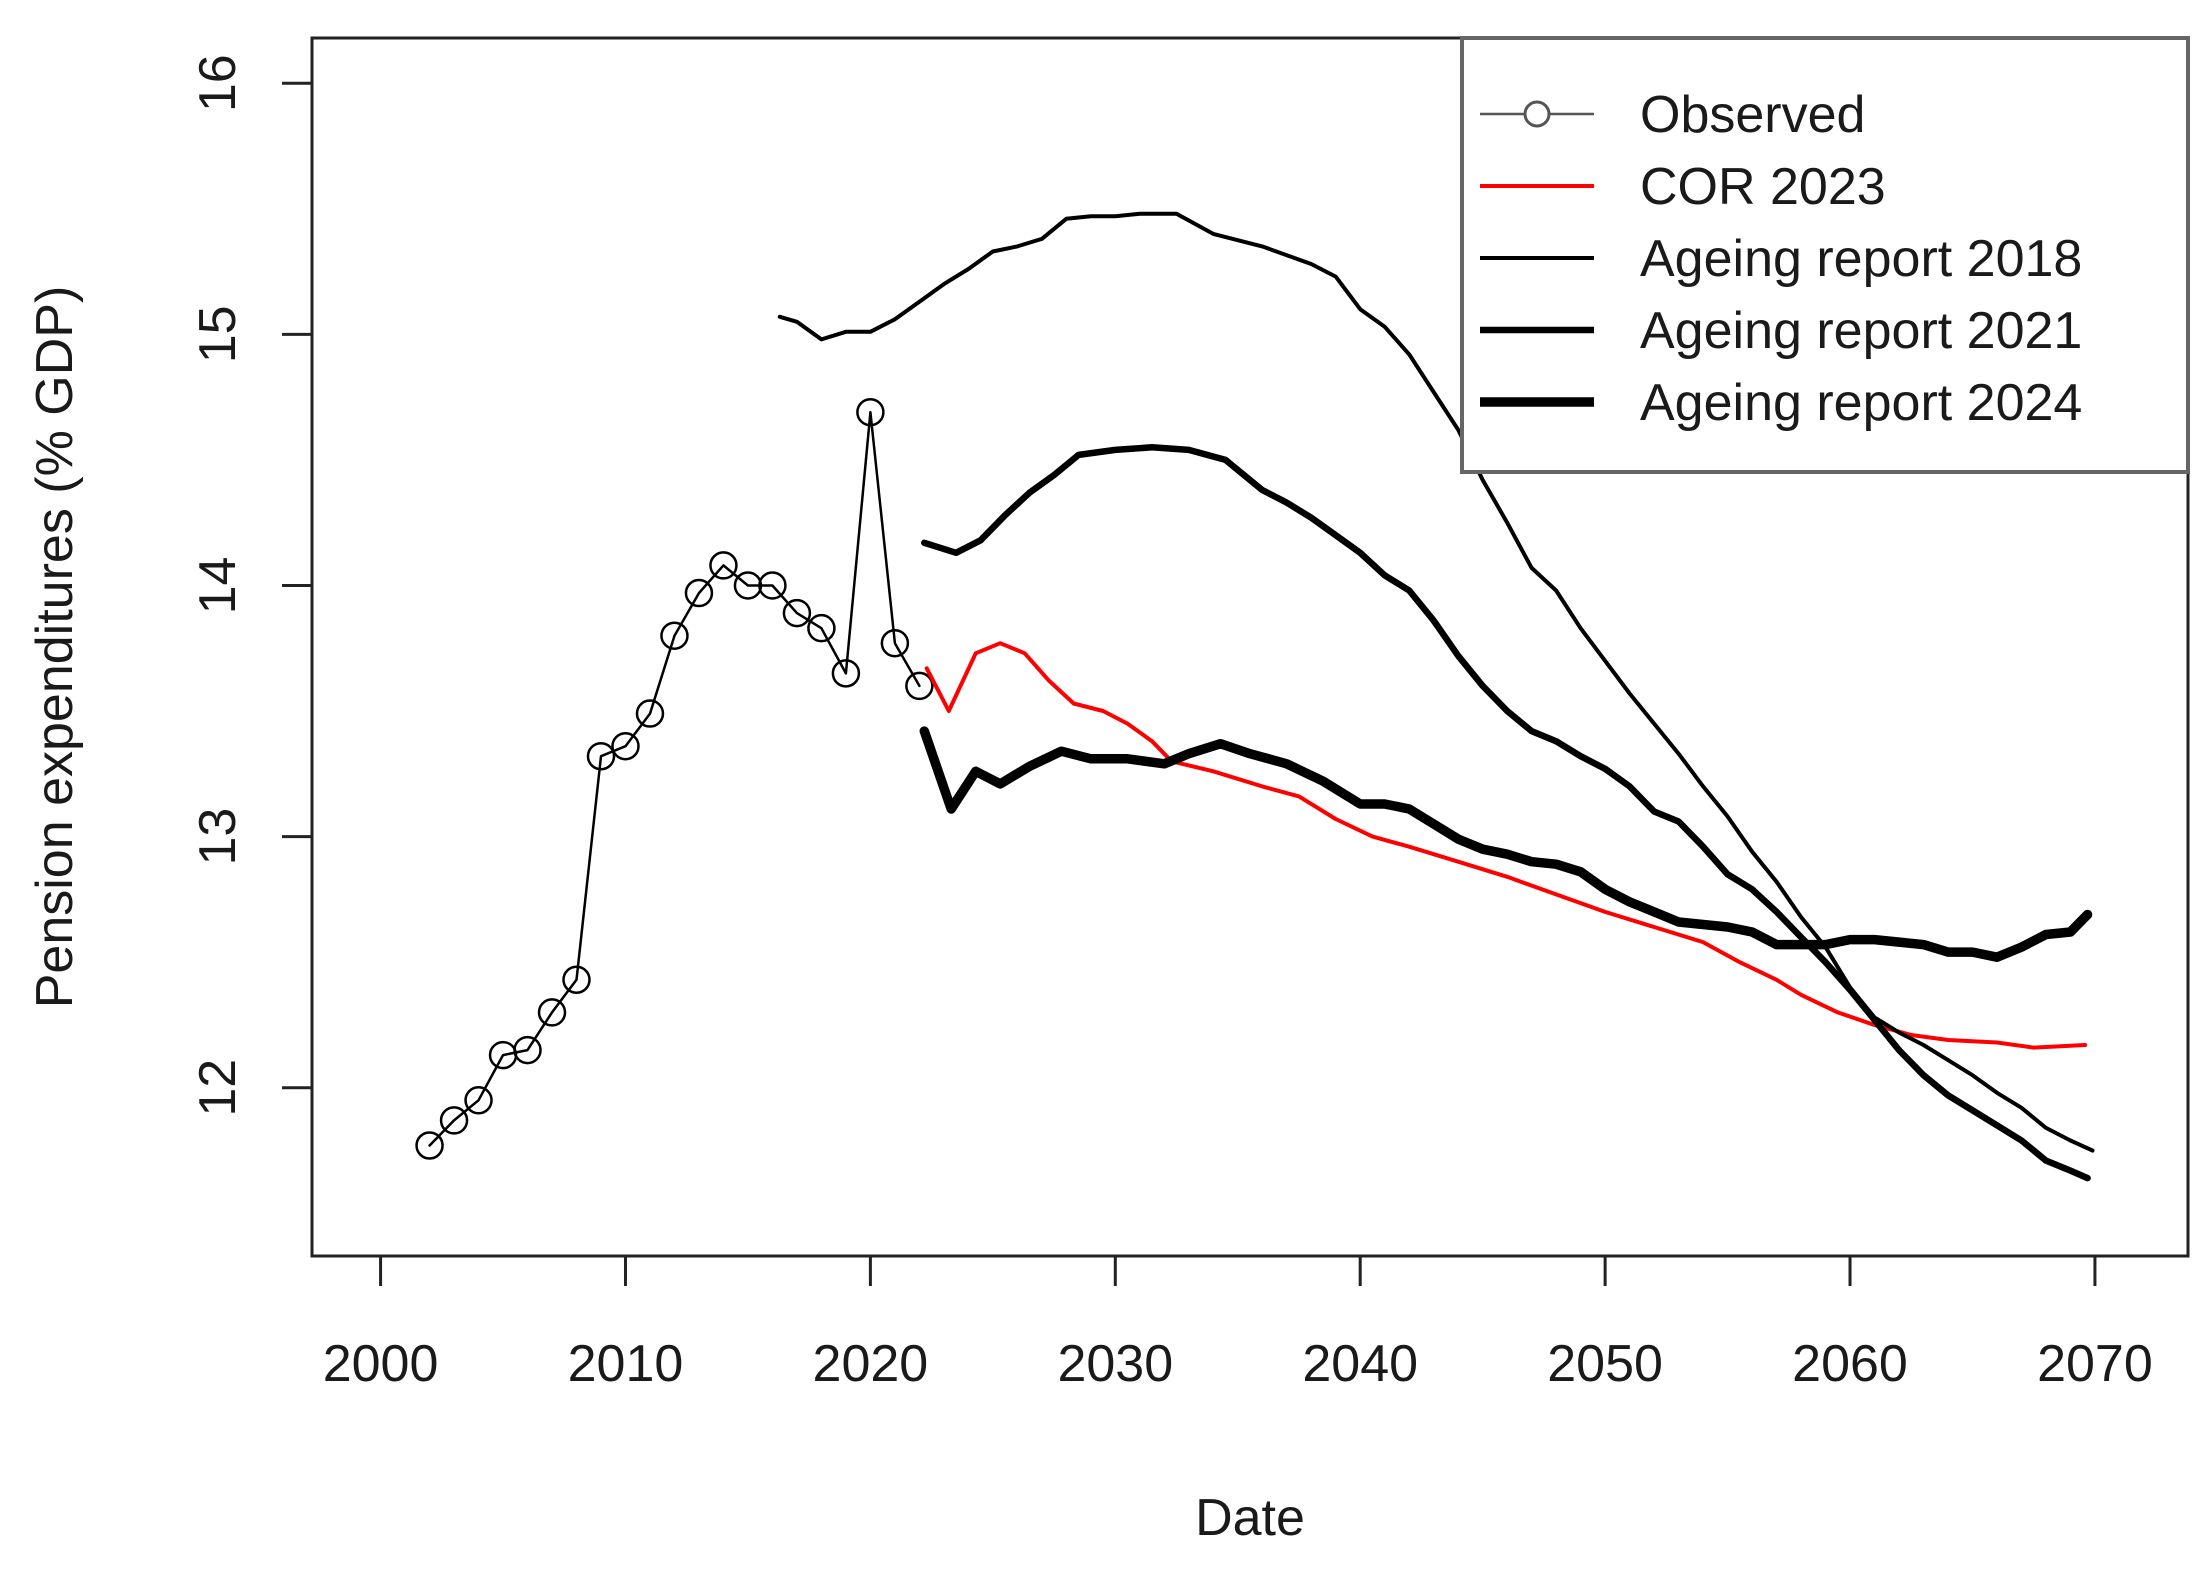 The height and width of the screenshot is (1573, 2210). I want to click on legend-label: Ageing report 2021, so click(1861, 331).